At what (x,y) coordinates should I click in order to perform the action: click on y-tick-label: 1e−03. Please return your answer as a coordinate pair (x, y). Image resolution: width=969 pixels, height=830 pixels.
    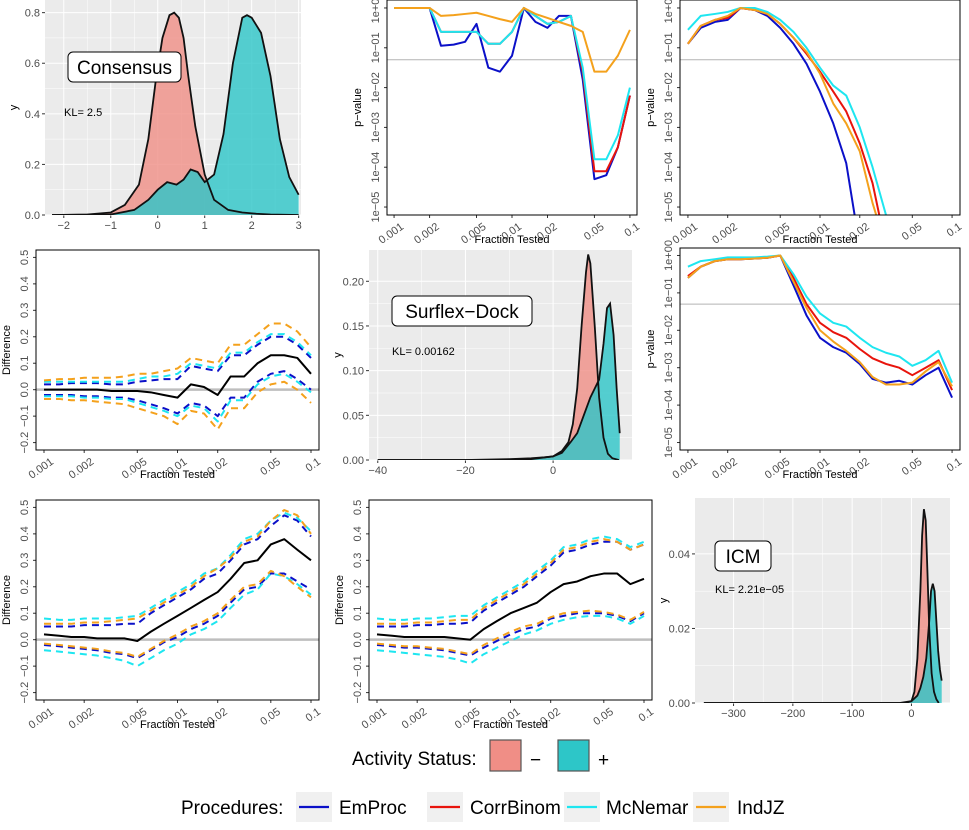
    Looking at the image, I should click on (376, 127).